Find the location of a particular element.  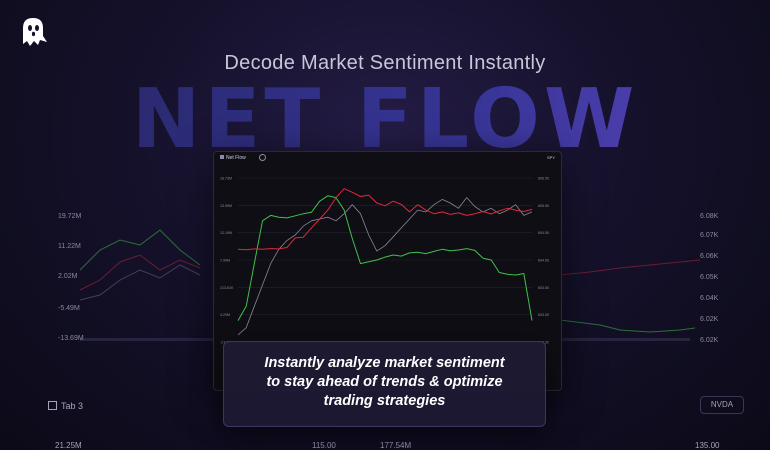

bg-axis-label: 2.02M is located at coordinates (68, 276).